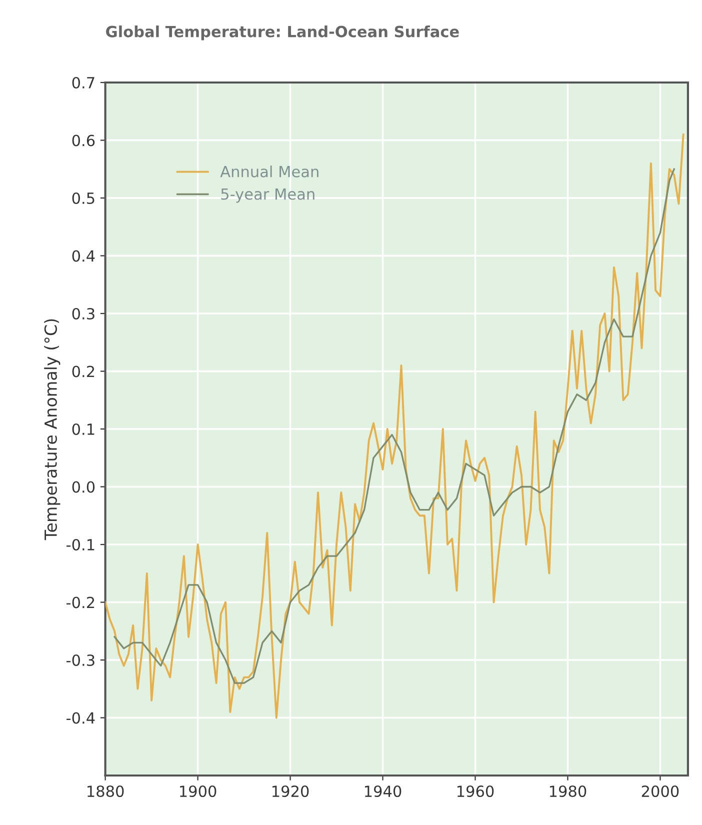  I want to click on x-tick-label: 1980, so click(568, 791).